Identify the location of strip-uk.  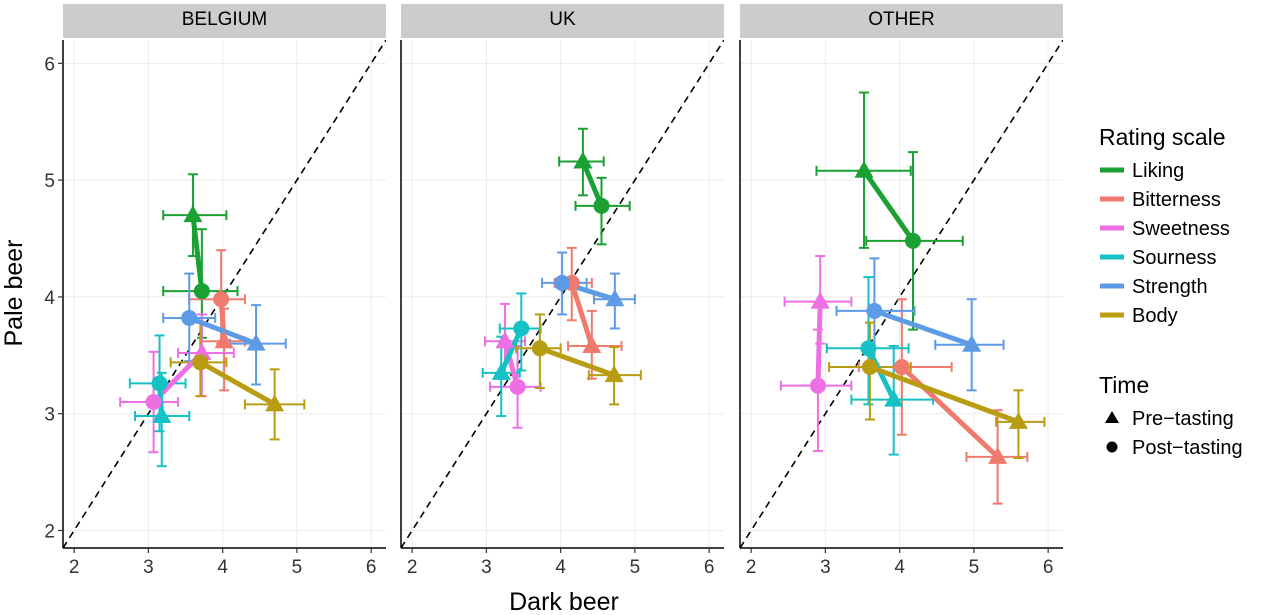
(562, 21).